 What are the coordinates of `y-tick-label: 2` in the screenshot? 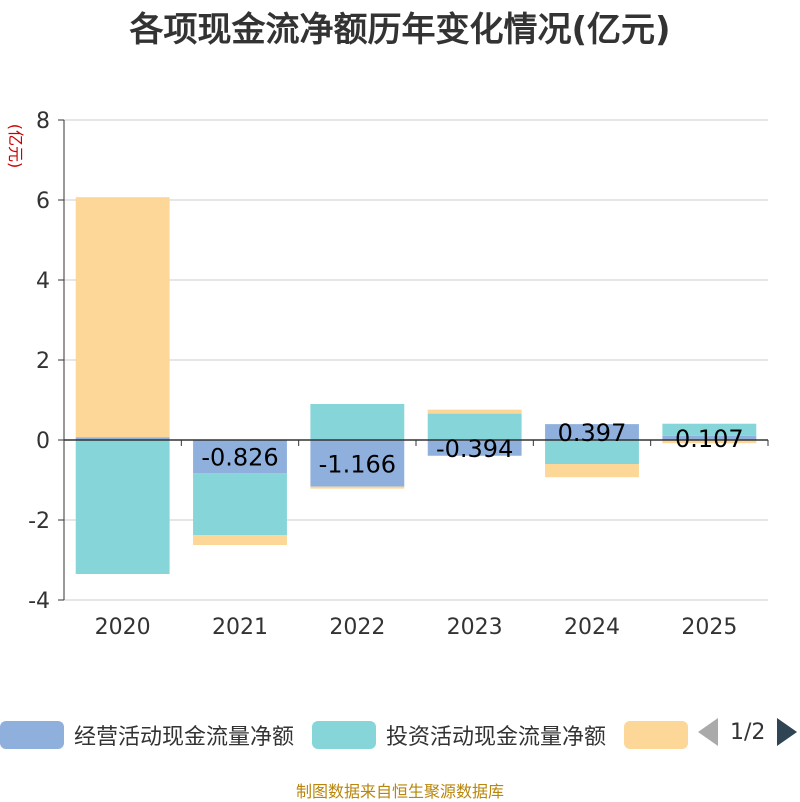 It's located at (43, 361).